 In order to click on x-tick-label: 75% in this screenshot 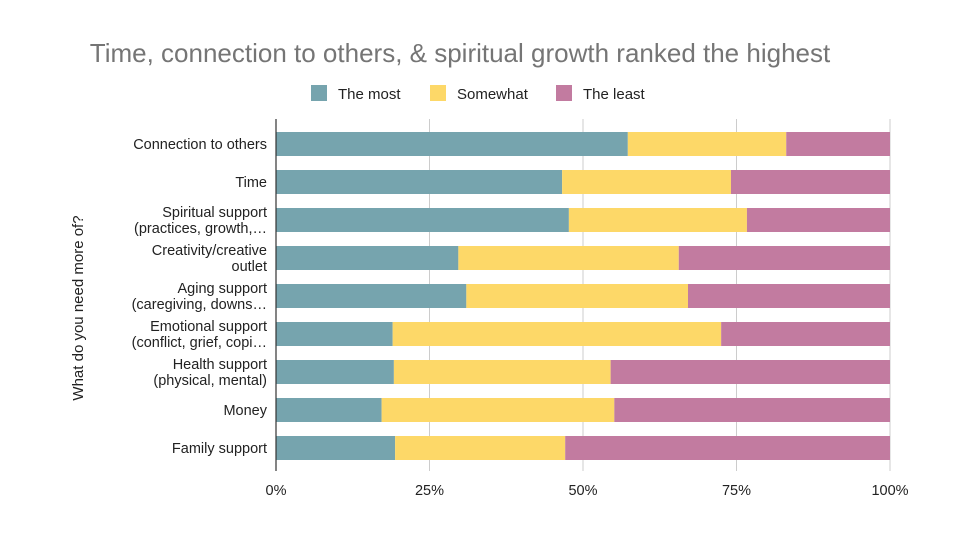, I will do `click(736, 491)`.